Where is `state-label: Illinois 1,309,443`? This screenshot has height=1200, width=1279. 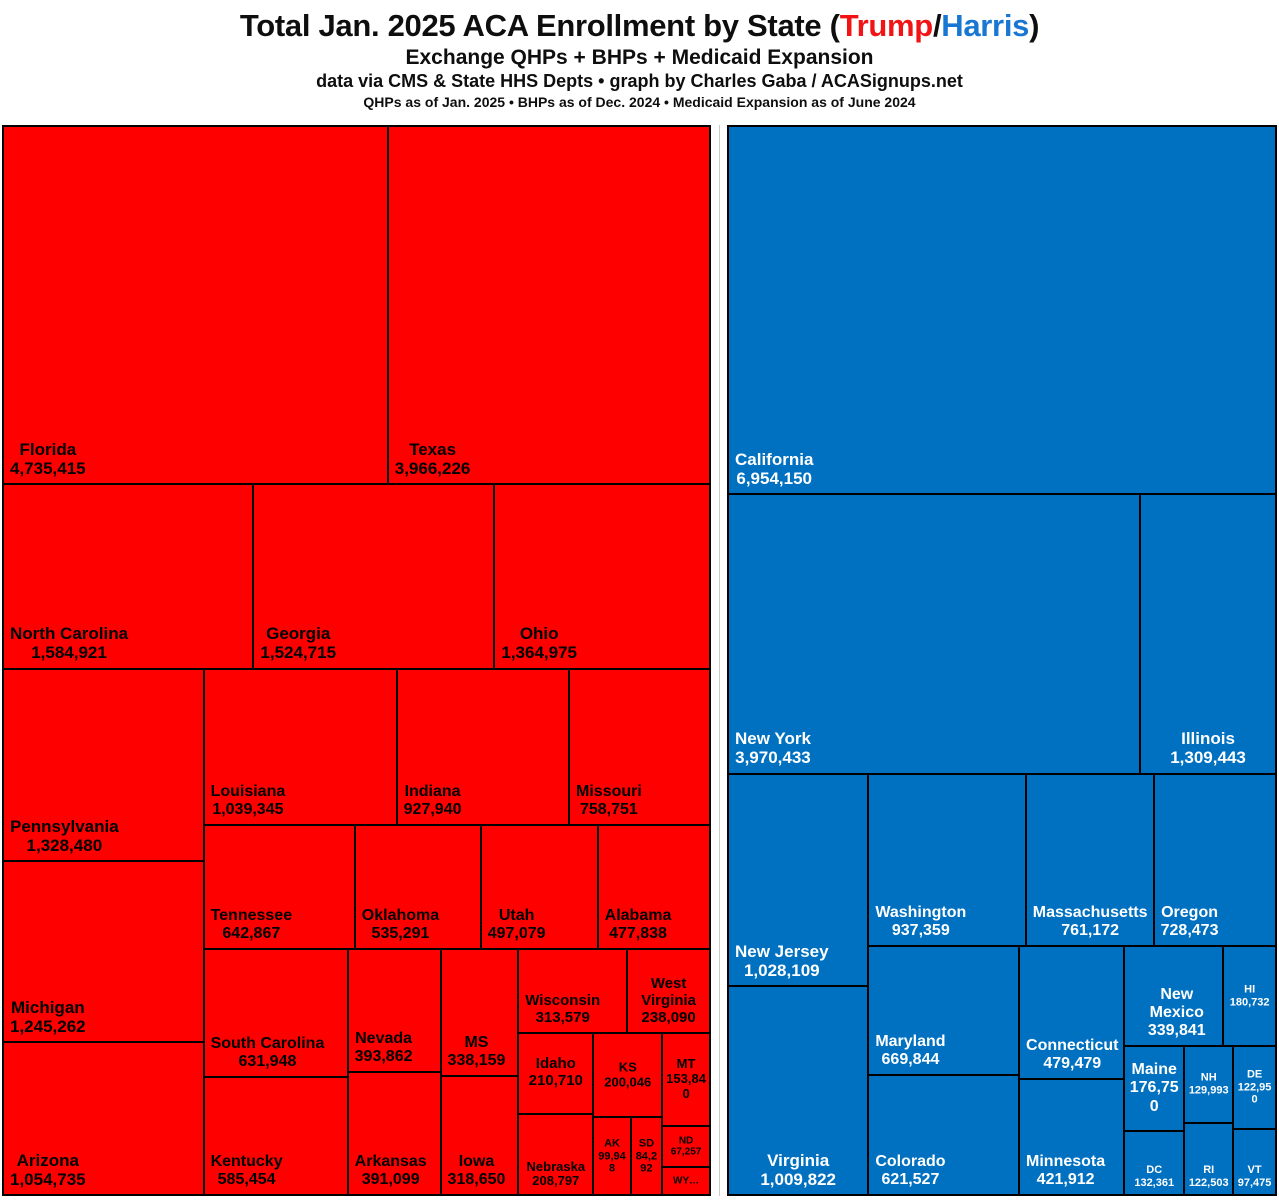 state-label: Illinois 1,309,443 is located at coordinates (1208, 748).